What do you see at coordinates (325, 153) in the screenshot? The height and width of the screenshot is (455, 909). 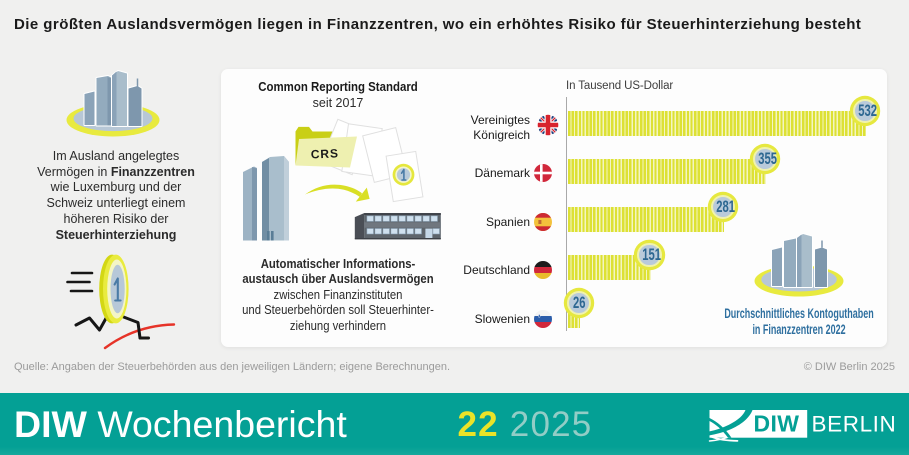 I see `svg-text: CRS` at bounding box center [325, 153].